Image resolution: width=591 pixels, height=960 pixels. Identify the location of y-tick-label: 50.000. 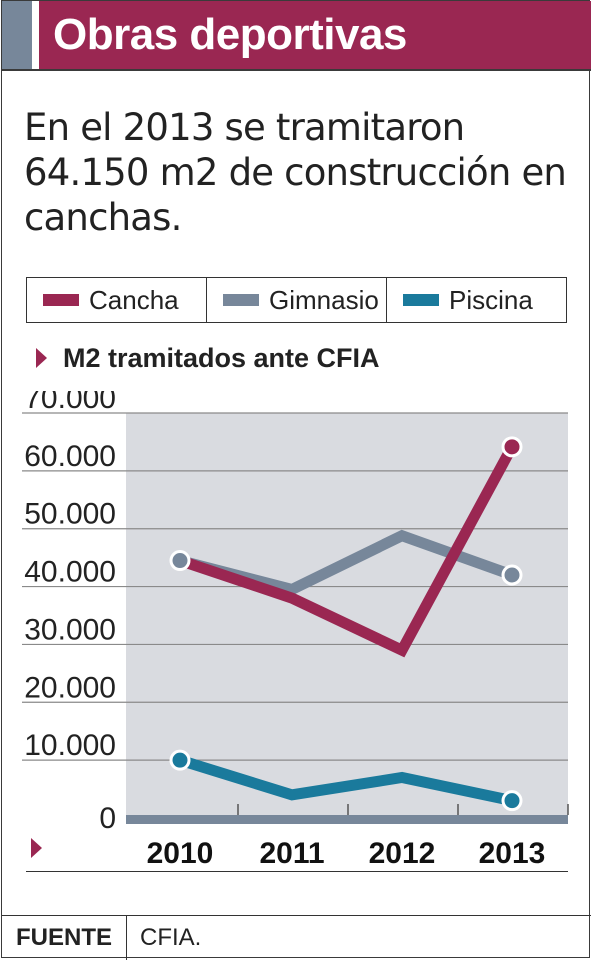
(70, 514).